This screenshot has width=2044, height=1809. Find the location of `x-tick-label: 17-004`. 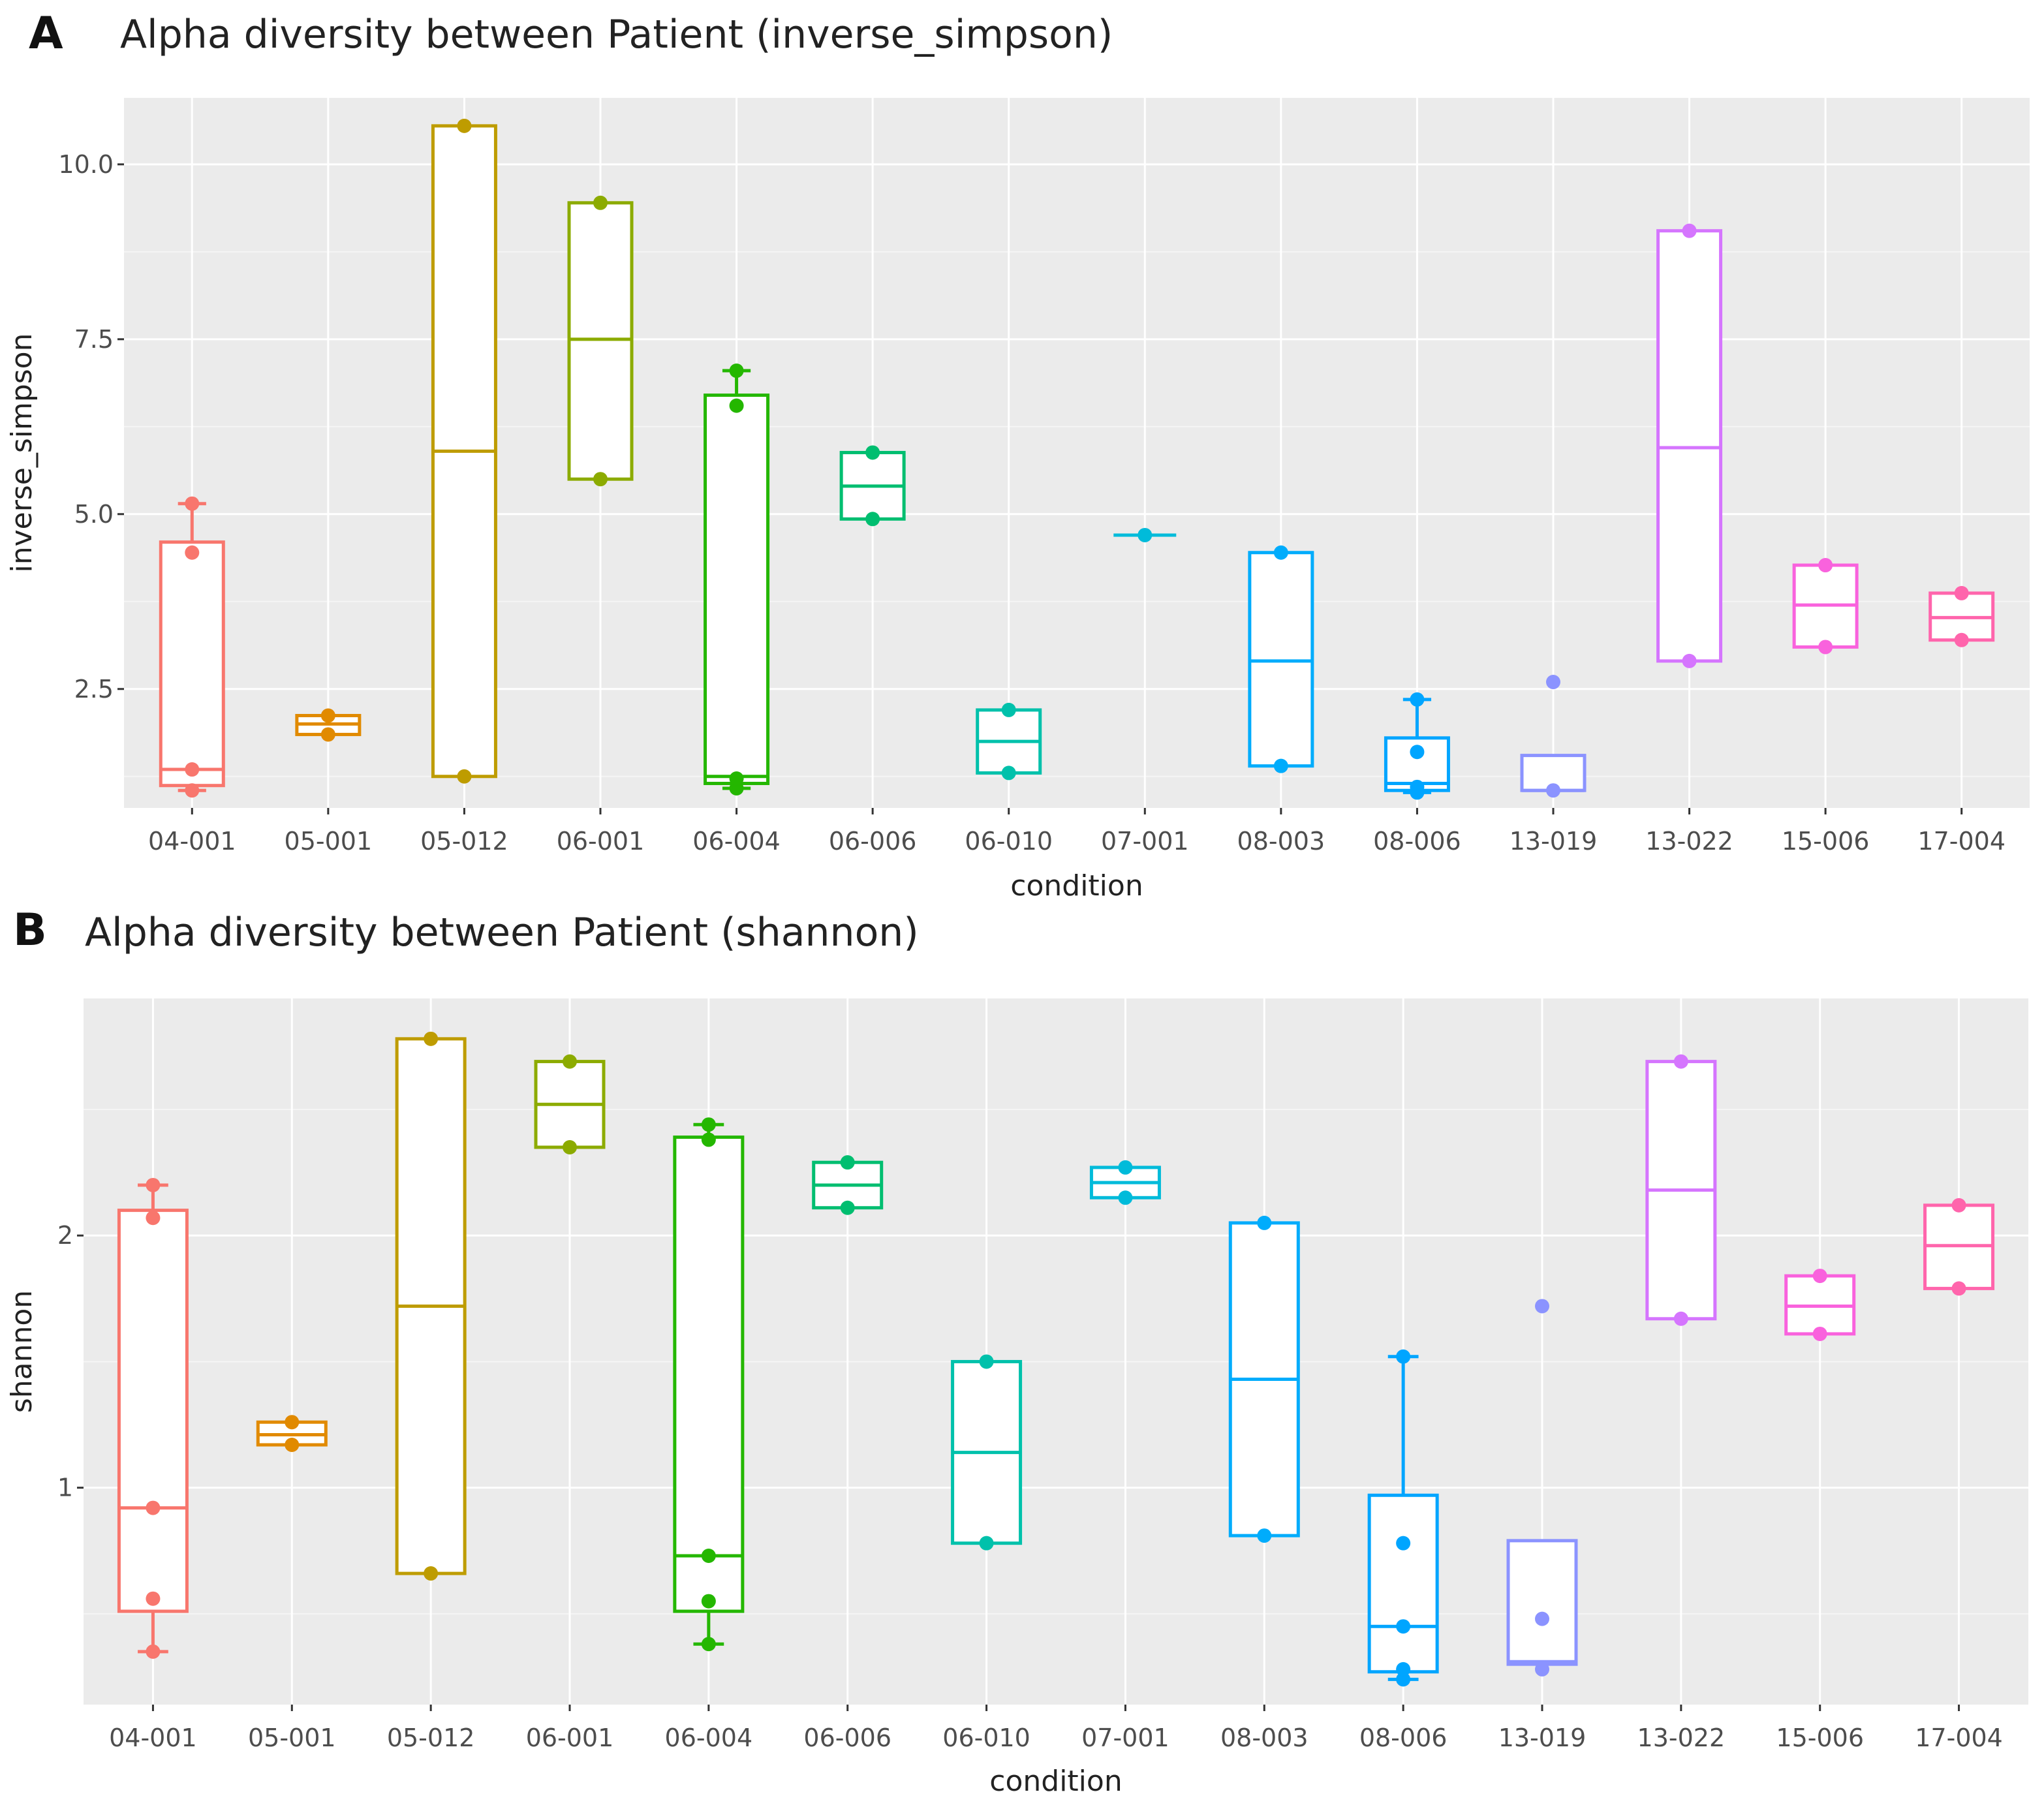

x-tick-label: 17-004 is located at coordinates (1961, 841).